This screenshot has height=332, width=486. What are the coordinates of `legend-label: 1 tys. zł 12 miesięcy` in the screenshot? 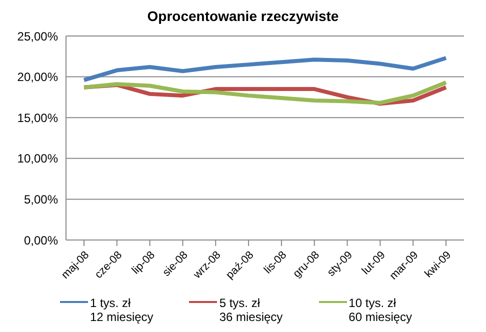 It's located at (122, 310).